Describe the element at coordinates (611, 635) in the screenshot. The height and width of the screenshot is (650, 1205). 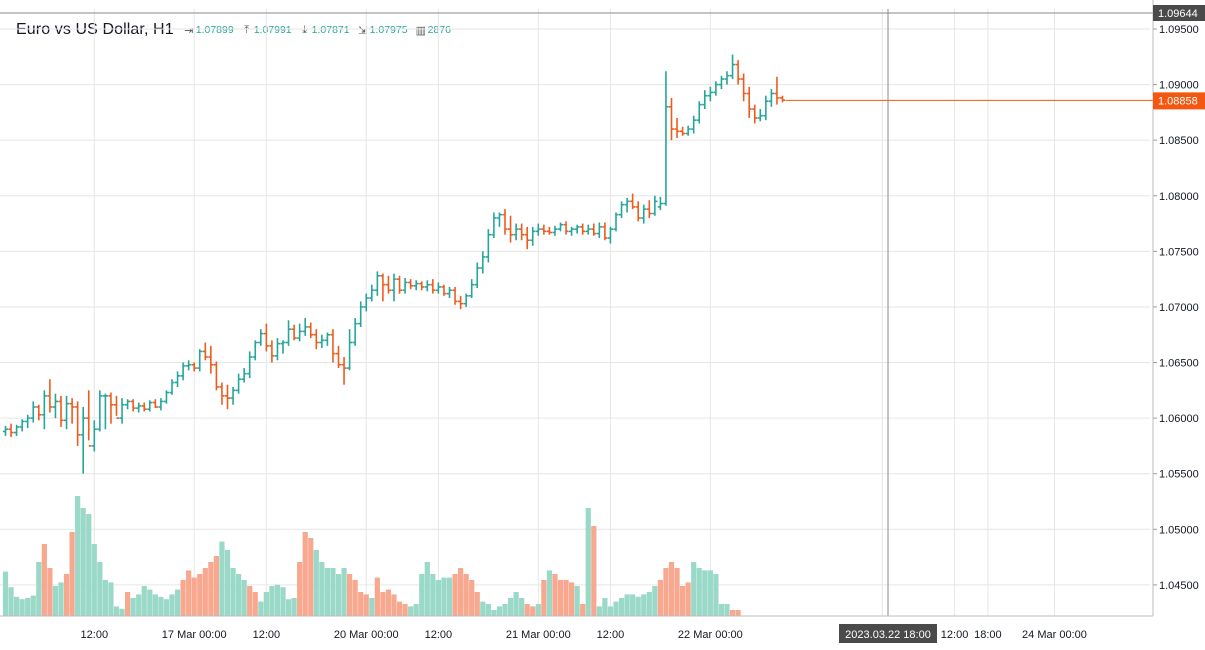
I see `time-axis-label: 12:00` at that location.